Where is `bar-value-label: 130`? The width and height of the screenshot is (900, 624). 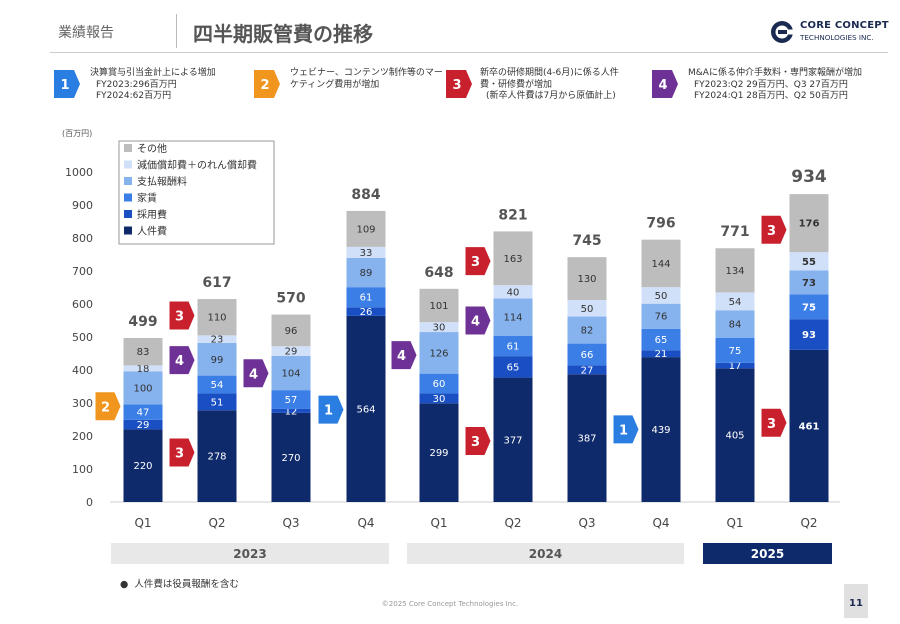 bar-value-label: 130 is located at coordinates (586, 279).